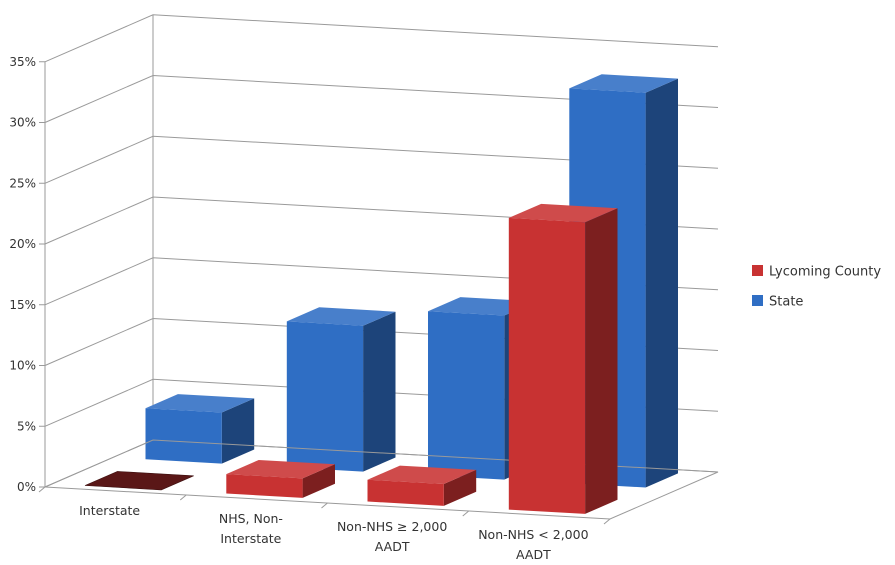  I want to click on x-tick-label: Non-NHS ≥ 2,000, so click(392, 526).